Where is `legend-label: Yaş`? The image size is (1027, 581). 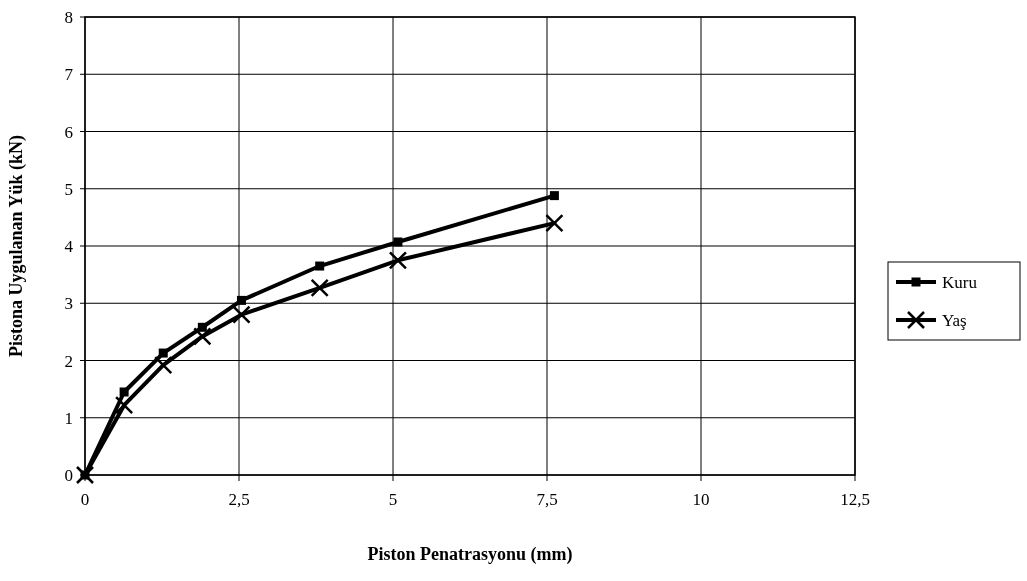 legend-label: Yaş is located at coordinates (954, 320).